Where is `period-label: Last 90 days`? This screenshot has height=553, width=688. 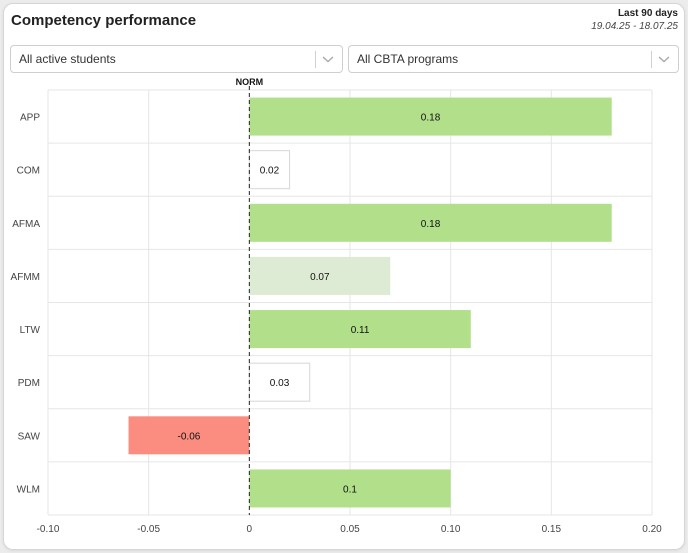
period-label: Last 90 days is located at coordinates (647, 13).